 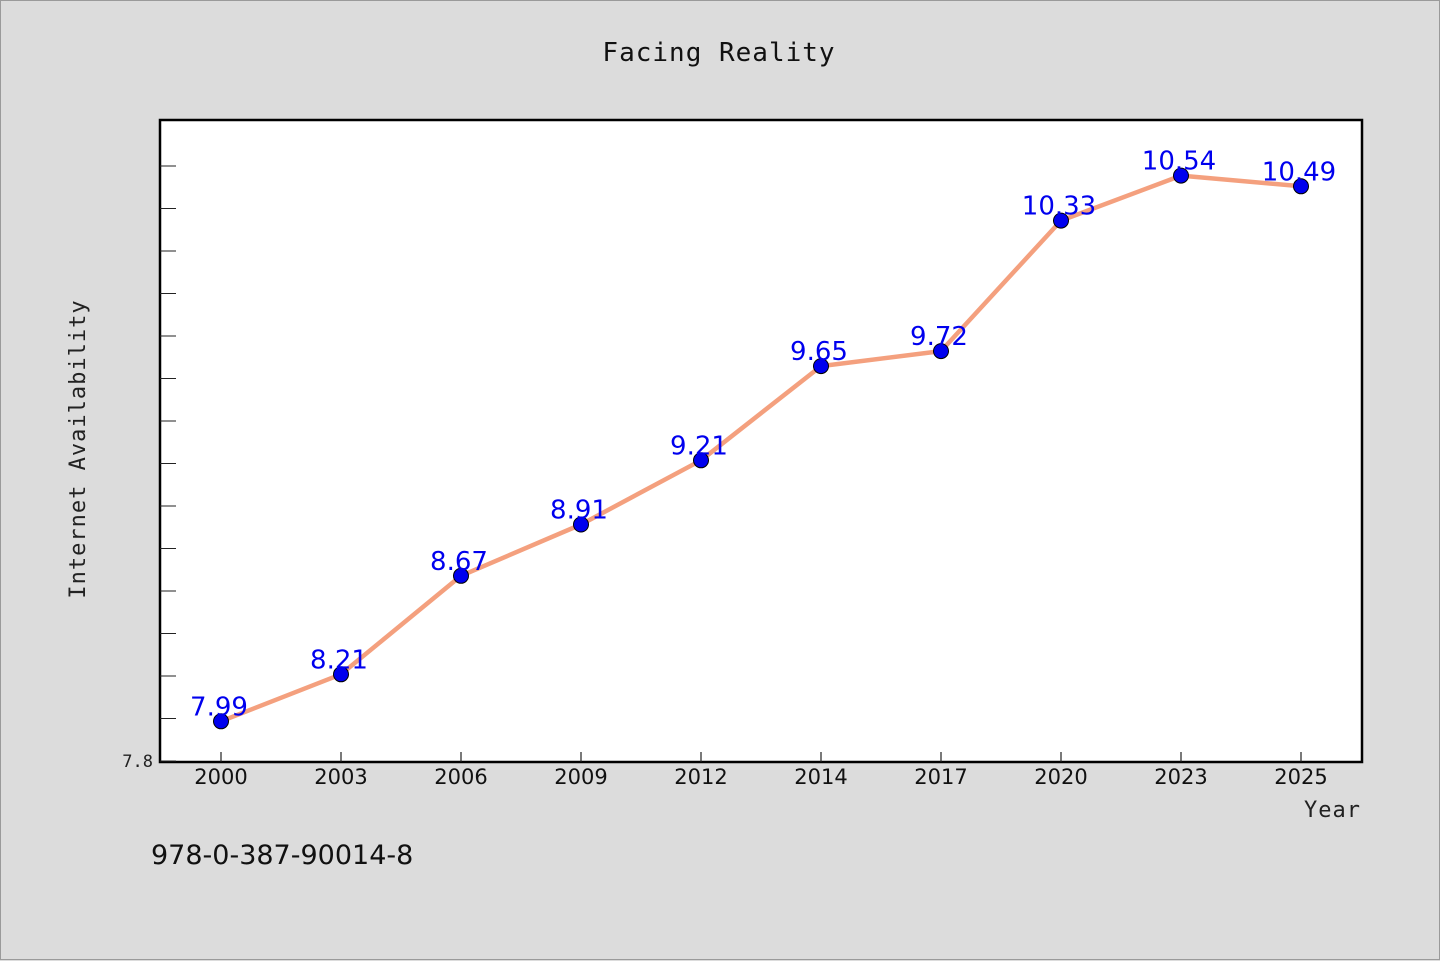 What do you see at coordinates (459, 562) in the screenshot?
I see `data-point-label: 8.67` at bounding box center [459, 562].